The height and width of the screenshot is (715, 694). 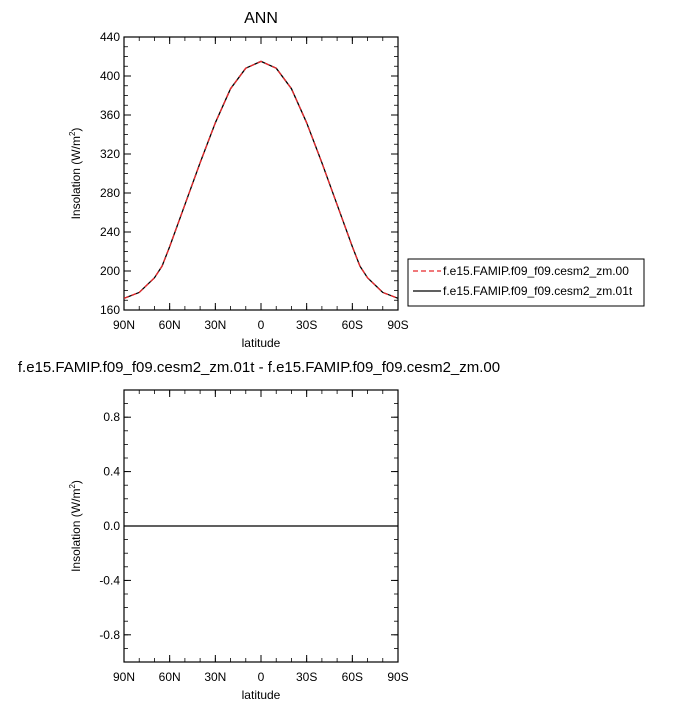 I want to click on y-tick-label: -0.4, so click(x=109, y=580).